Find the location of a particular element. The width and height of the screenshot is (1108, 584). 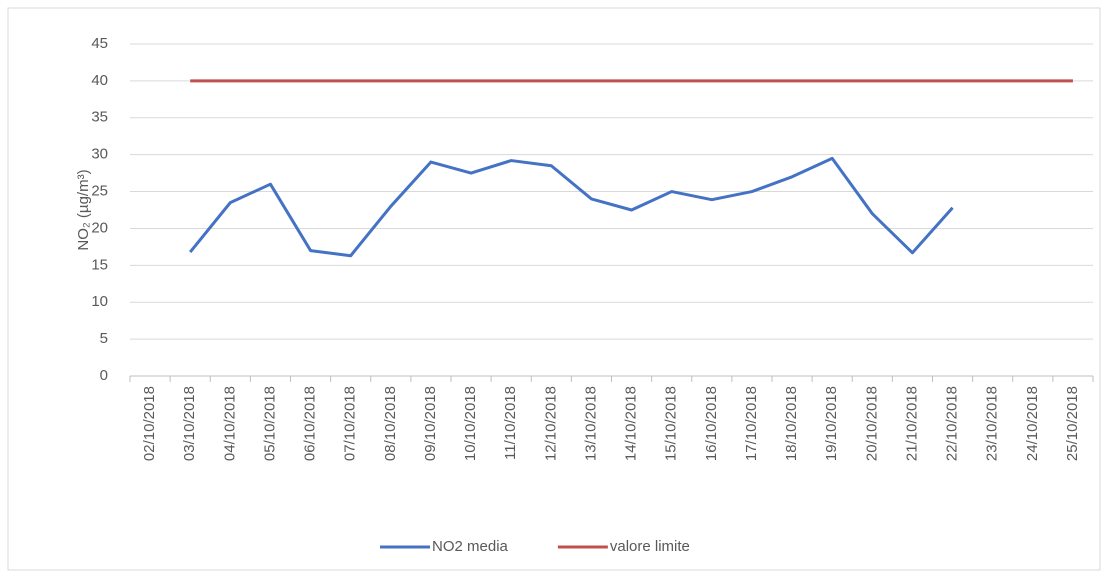

x-tick-label: 04/10/2018 is located at coordinates (229, 423).